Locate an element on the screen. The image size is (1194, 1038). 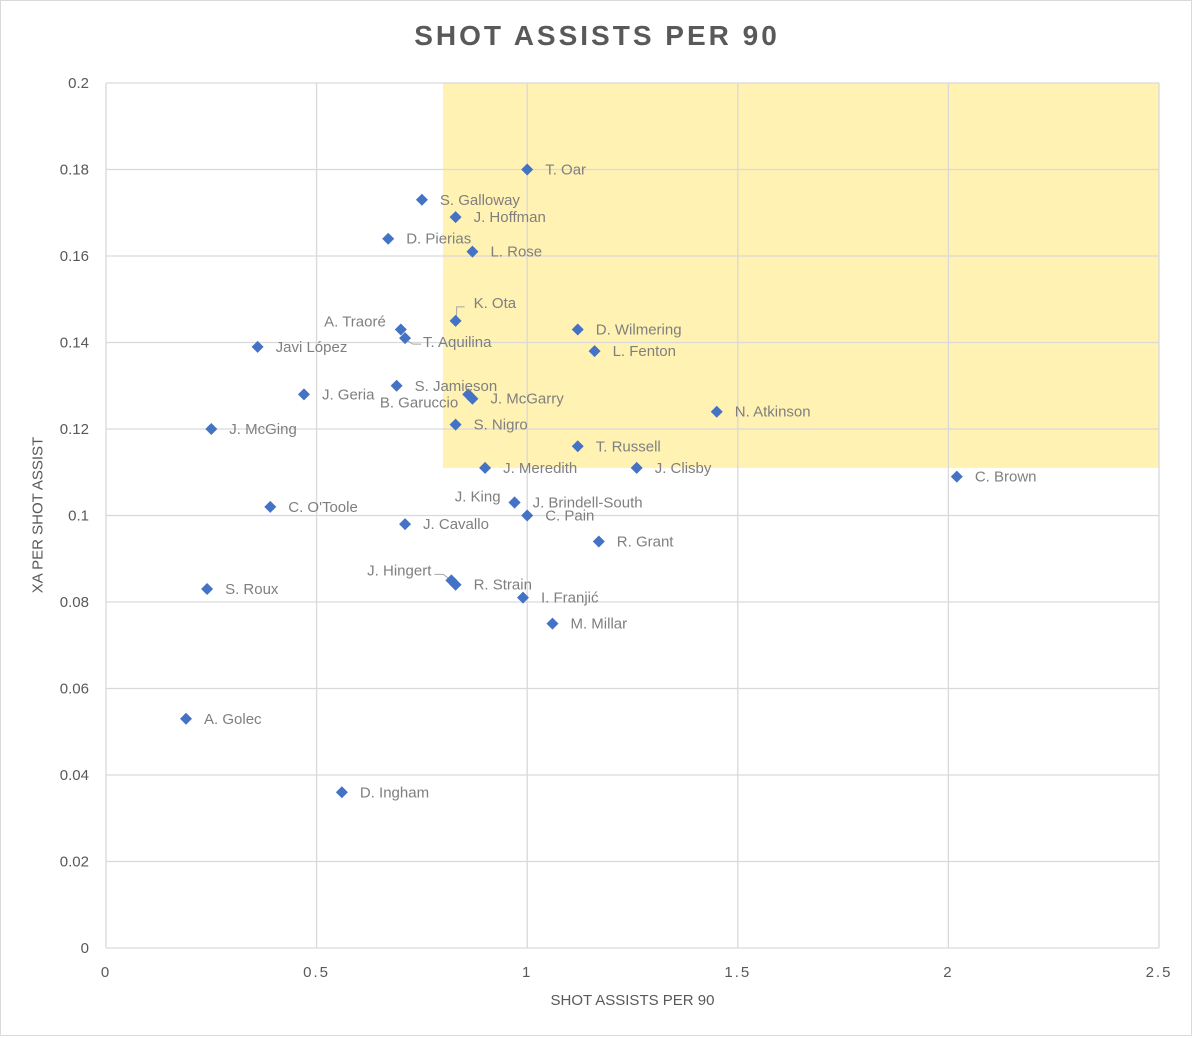
point-label: J. King is located at coordinates (478, 497).